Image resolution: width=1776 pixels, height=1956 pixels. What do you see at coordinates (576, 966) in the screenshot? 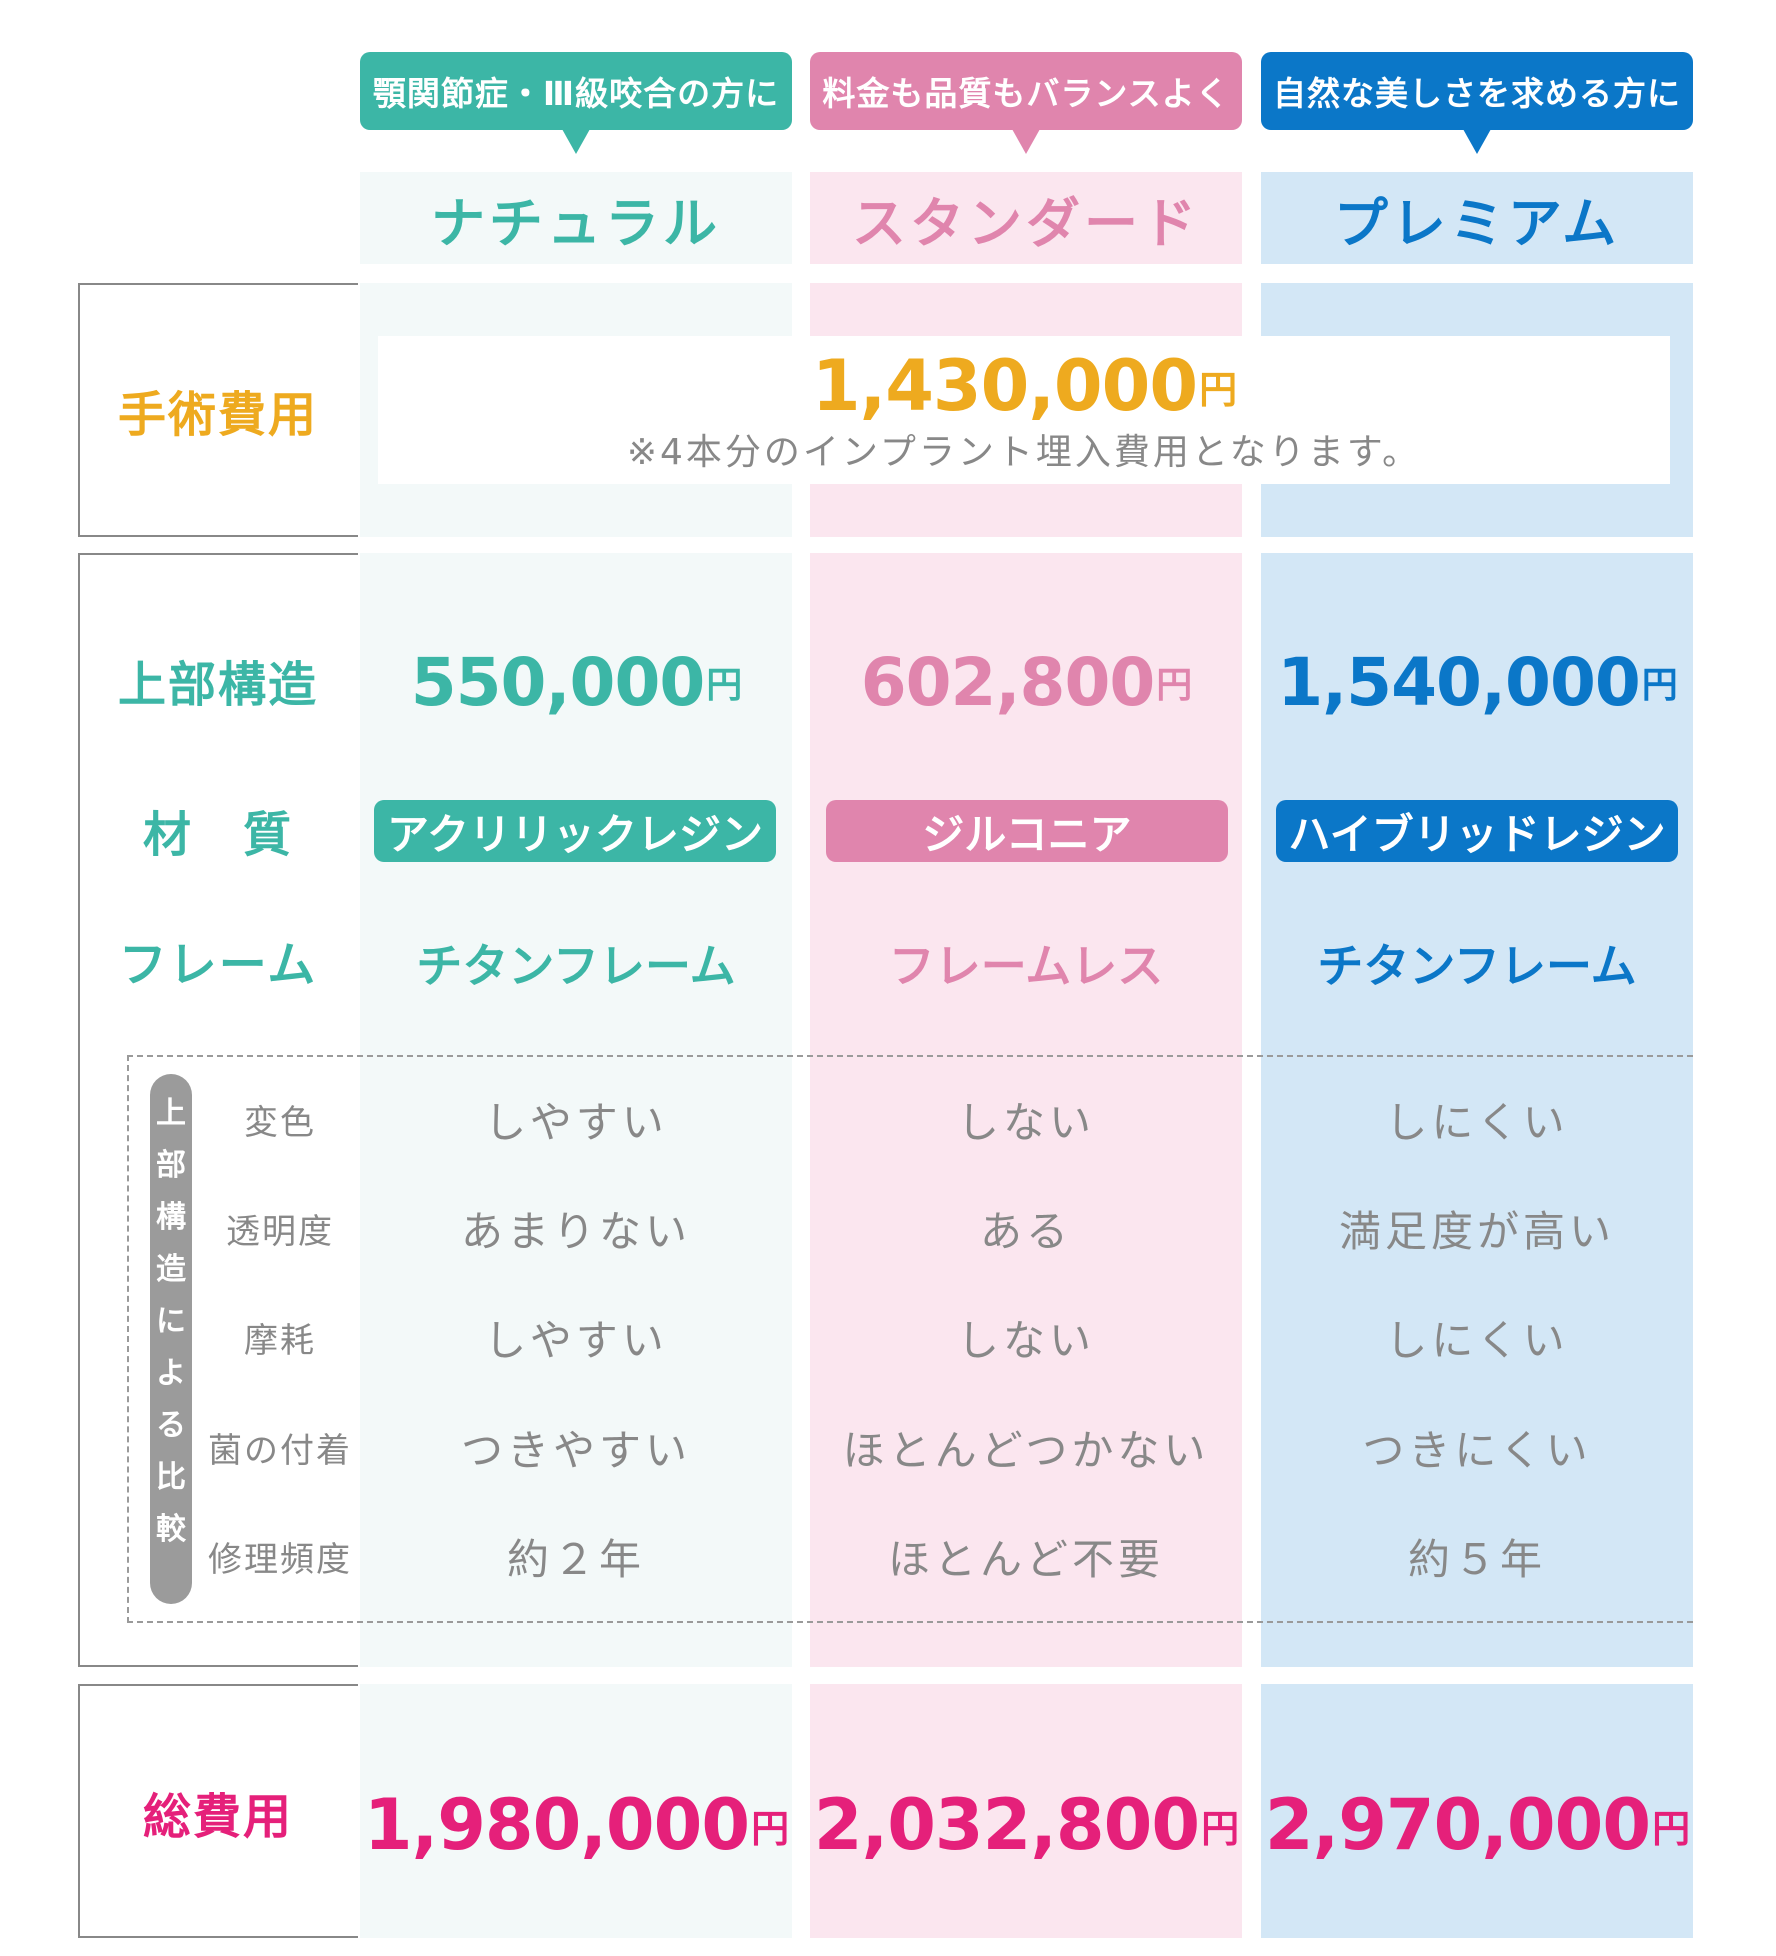
I see `natural-frame: チタンフレーム` at bounding box center [576, 966].